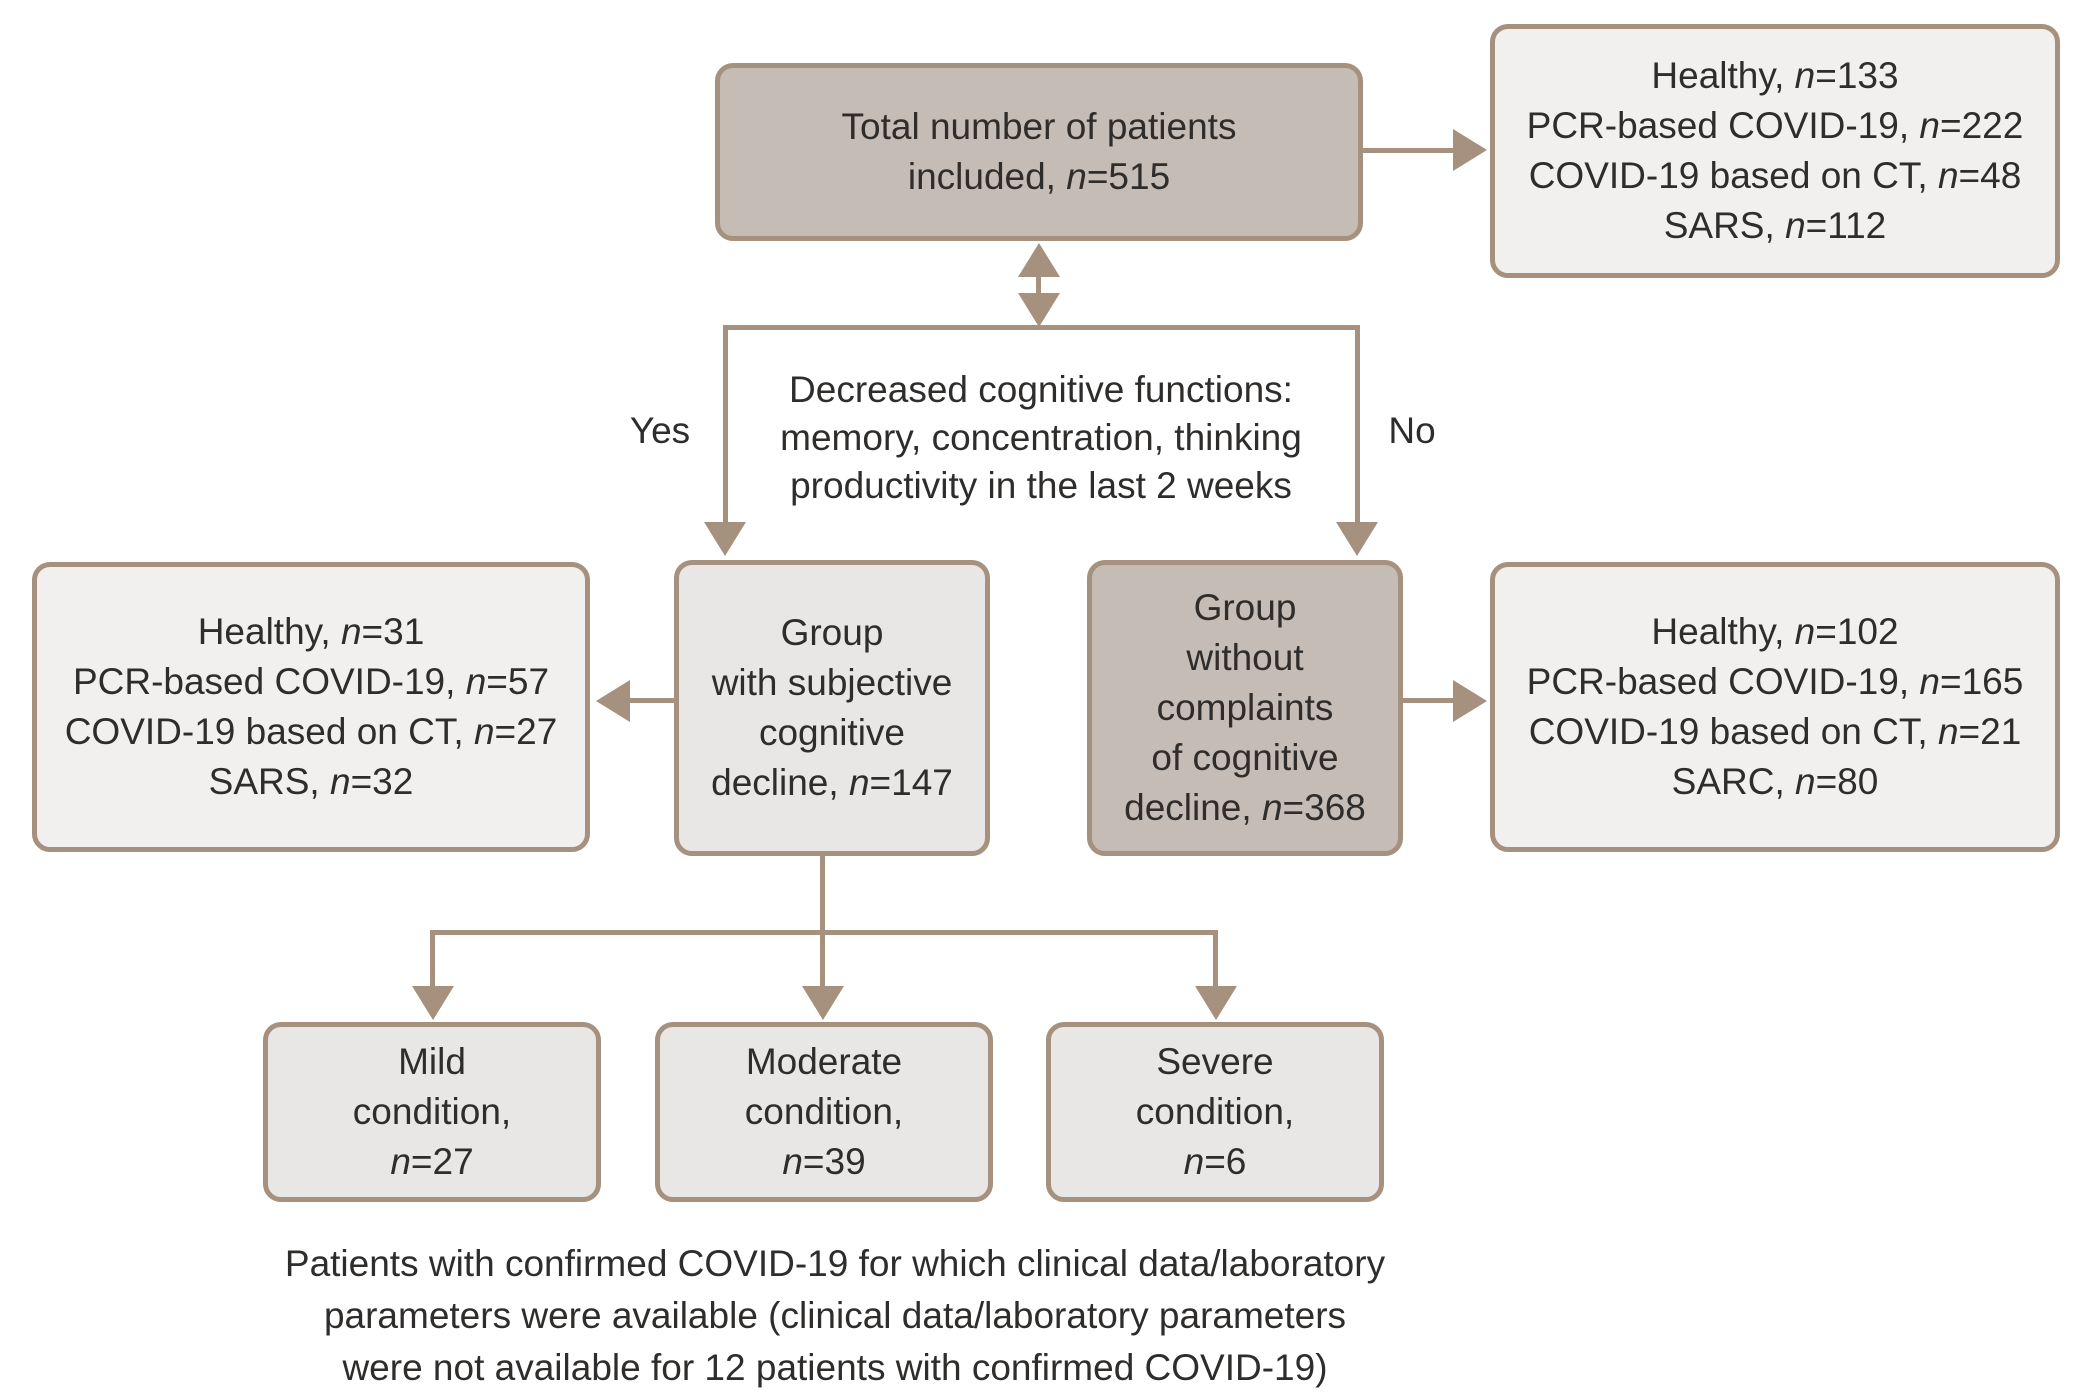  Describe the element at coordinates (725, 423) in the screenshot. I see `decision-yes-branch-line` at that location.